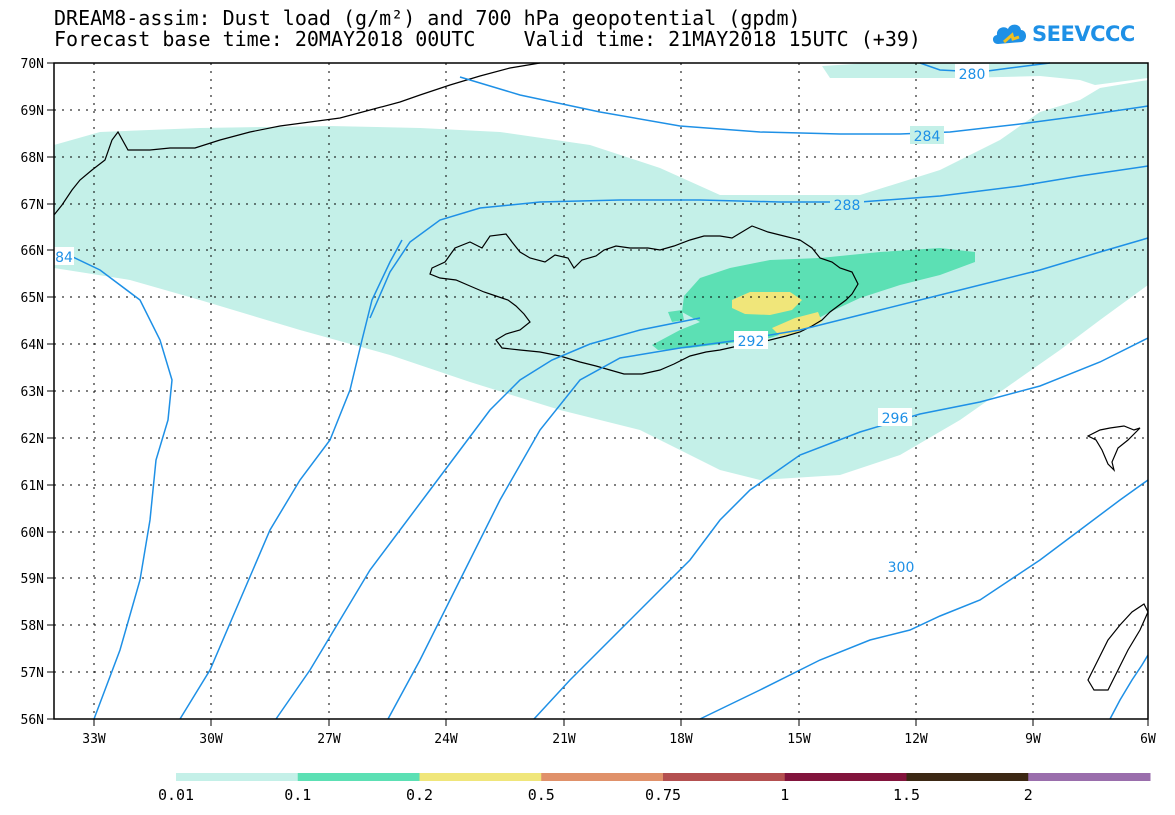 Image resolution: width=1175 pixels, height=815 pixels. Describe the element at coordinates (681, 739) in the screenshot. I see `lon-label: 18W` at that location.